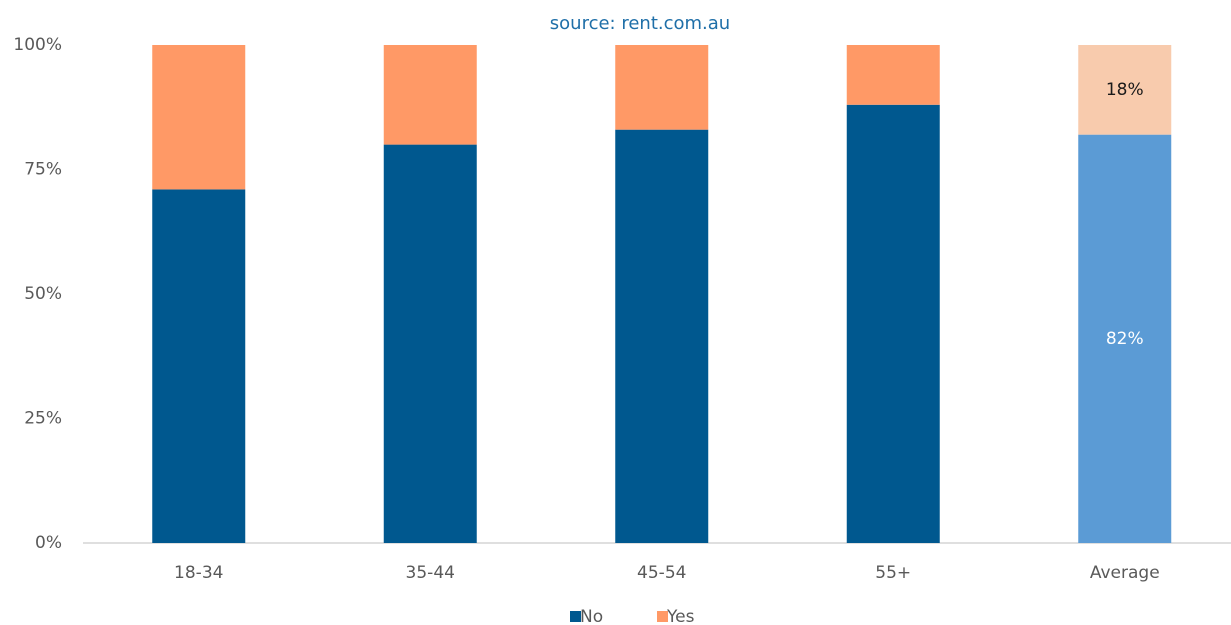 This screenshot has width=1231, height=625. What do you see at coordinates (680, 616) in the screenshot?
I see `legend-label: Yes` at bounding box center [680, 616].